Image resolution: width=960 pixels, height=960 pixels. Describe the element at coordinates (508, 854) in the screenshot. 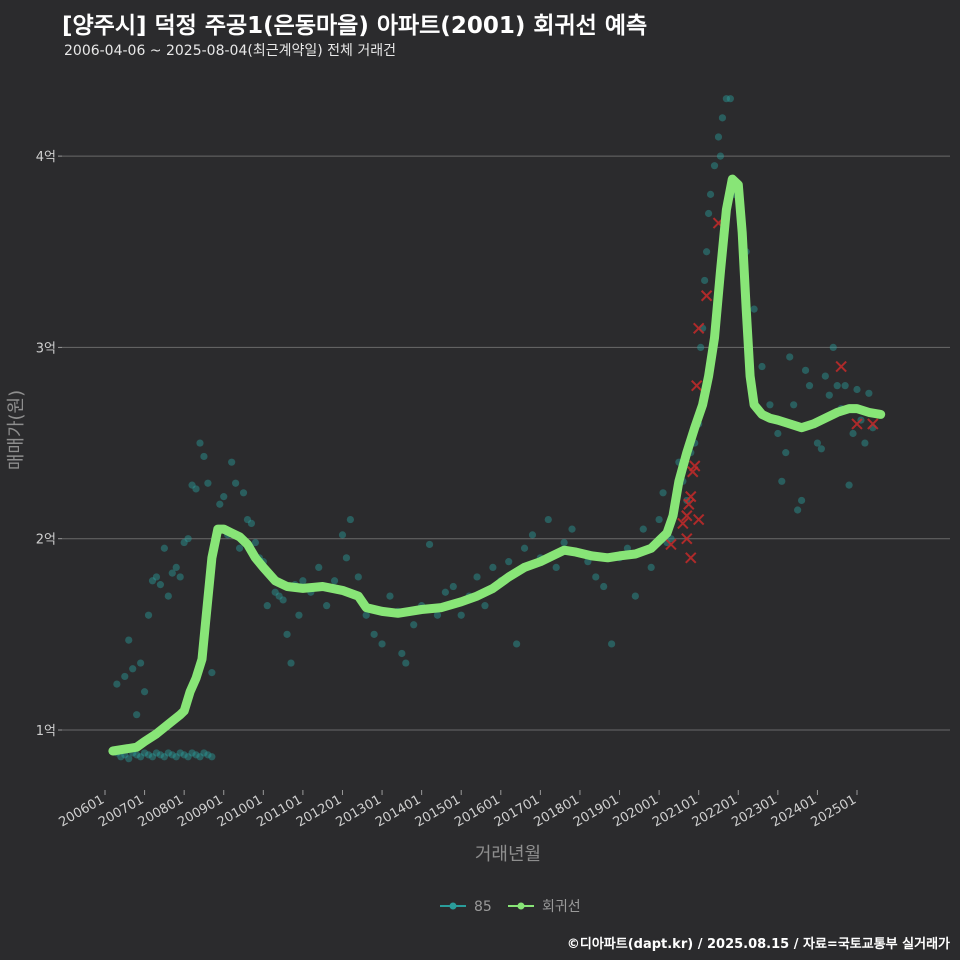

I see `x-axis-title: 거래년월` at that location.